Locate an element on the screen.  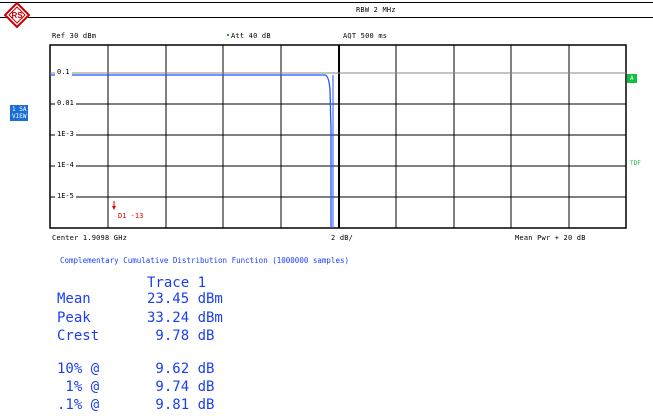
rohde-schwarz-logo-icon: RS is located at coordinates (17, 15).